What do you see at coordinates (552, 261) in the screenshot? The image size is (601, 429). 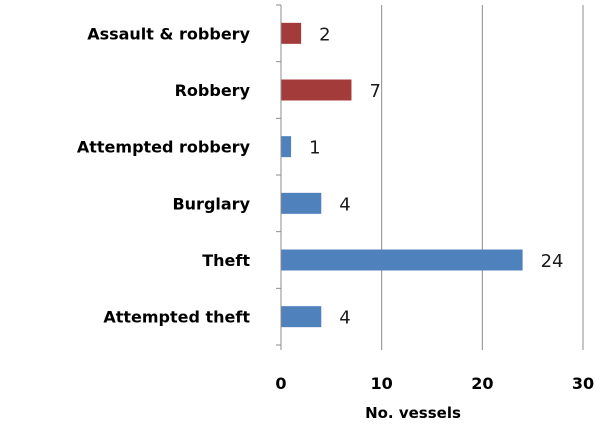 I see `data-label: 24` at bounding box center [552, 261].